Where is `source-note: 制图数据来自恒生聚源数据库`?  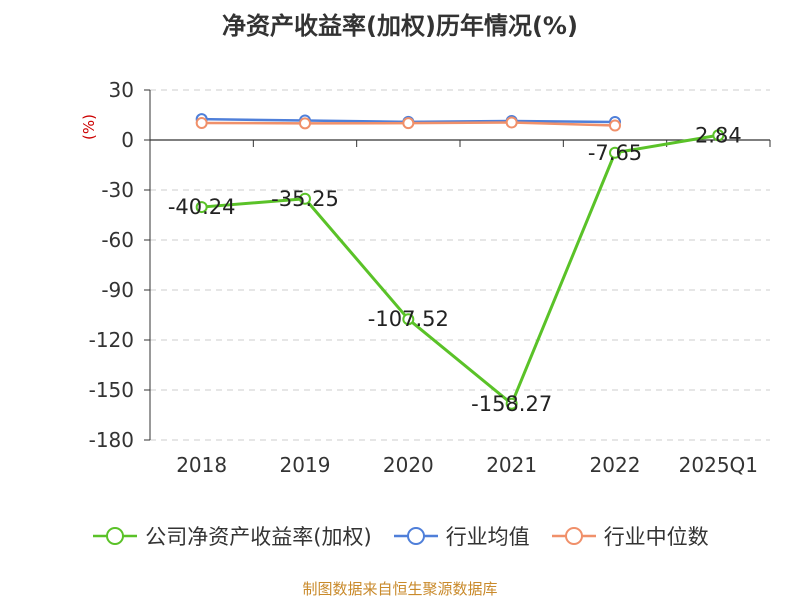
source-note: 制图数据来自恒生聚源数据库 is located at coordinates (400, 589).